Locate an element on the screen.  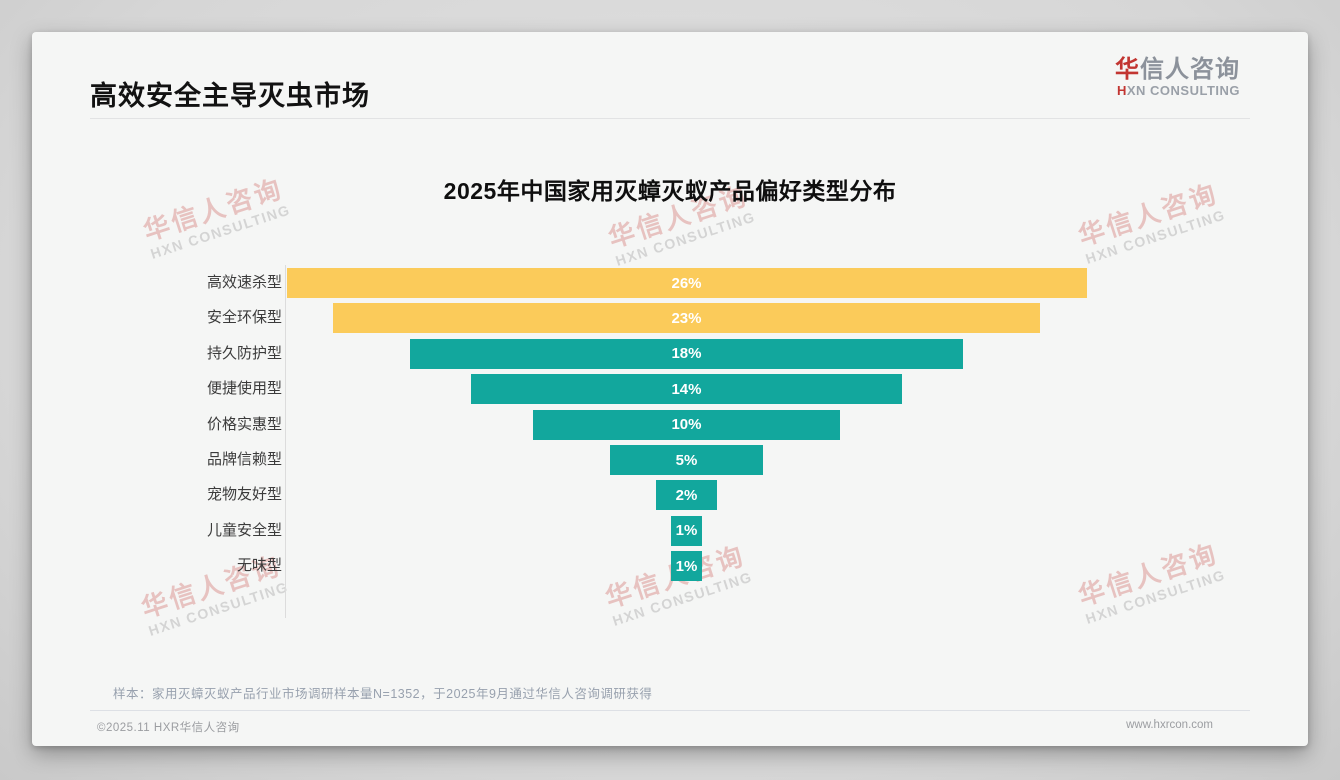
funnel-bar: 18% is located at coordinates (686, 353).